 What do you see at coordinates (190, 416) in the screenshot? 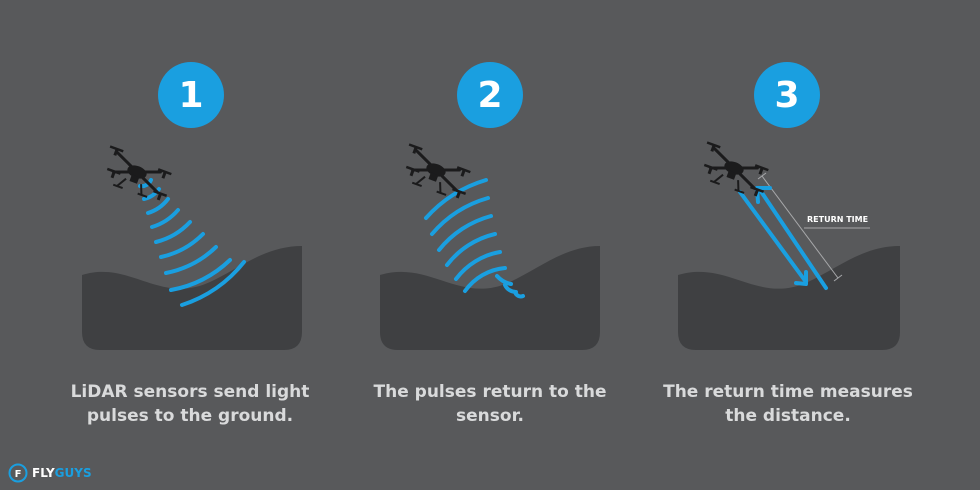
I see `caption-line: pulses to the ground.` at bounding box center [190, 416].